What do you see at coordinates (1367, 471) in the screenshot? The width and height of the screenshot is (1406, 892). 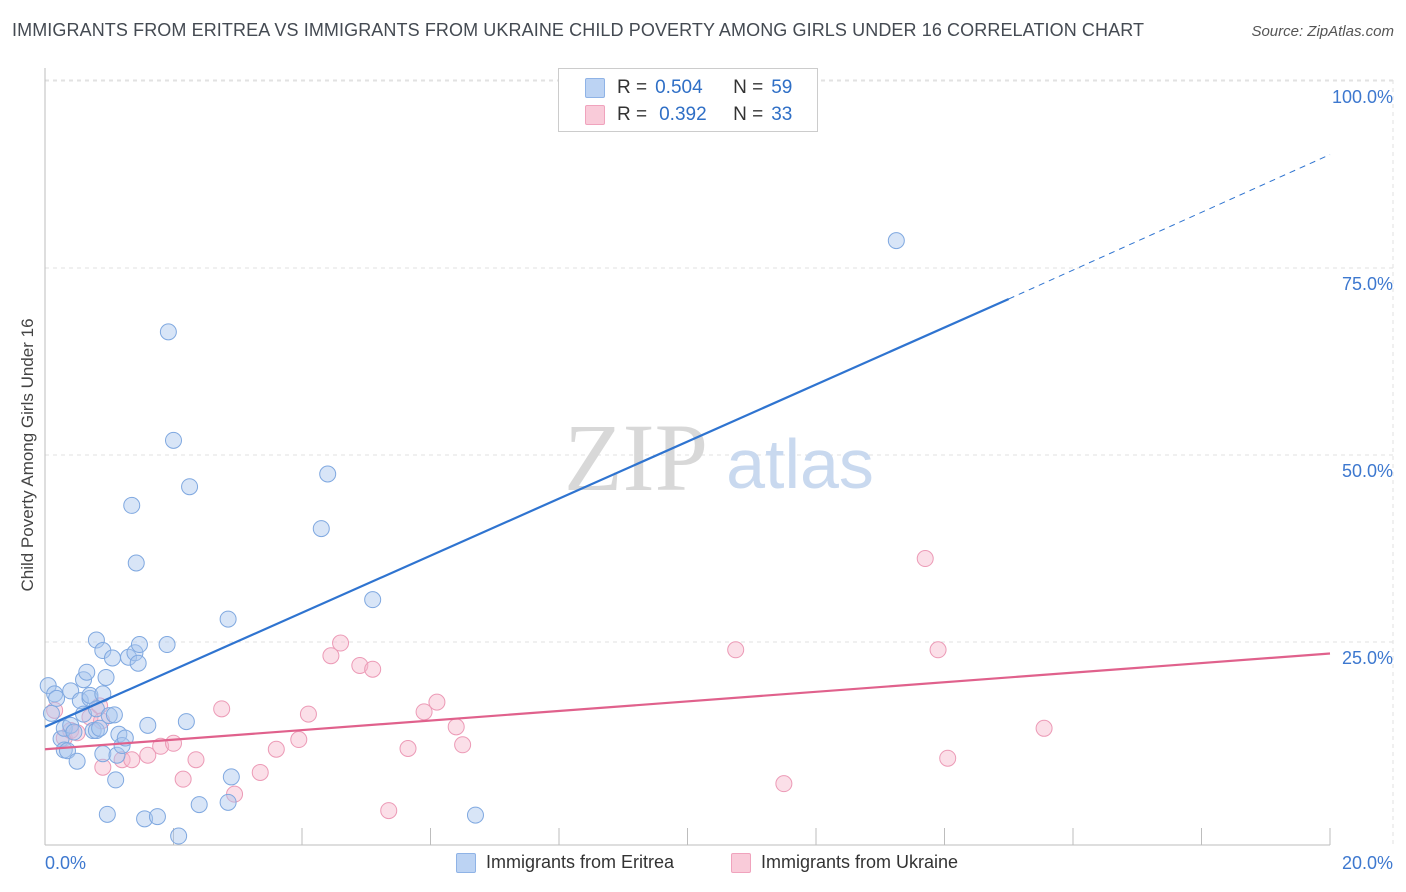 I see `y-tick-label: 50.0%` at bounding box center [1367, 471].